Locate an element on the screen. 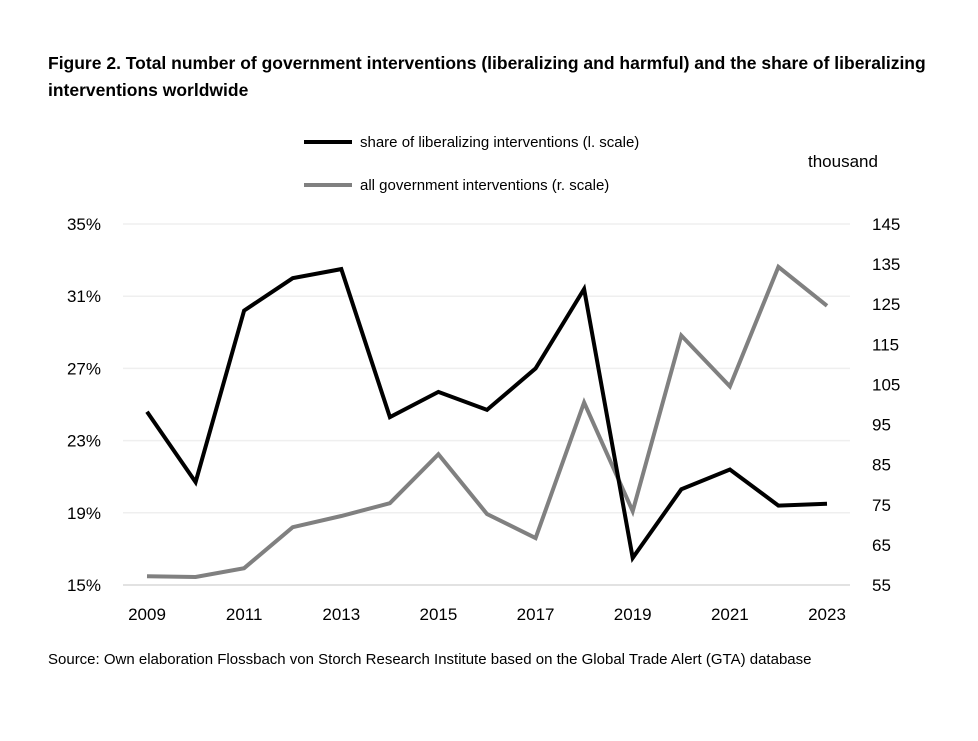 Image resolution: width=978 pixels, height=741 pixels. right-tick-label: 105 is located at coordinates (886, 384).